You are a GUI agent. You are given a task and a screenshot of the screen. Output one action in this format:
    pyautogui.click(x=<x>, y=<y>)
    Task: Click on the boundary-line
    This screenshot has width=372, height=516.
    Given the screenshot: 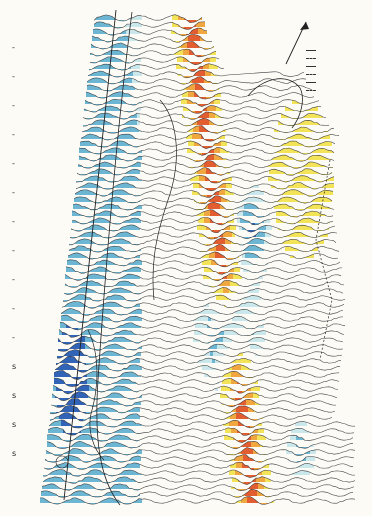 What is the action you would take?
    pyautogui.click(x=90, y=255)
    